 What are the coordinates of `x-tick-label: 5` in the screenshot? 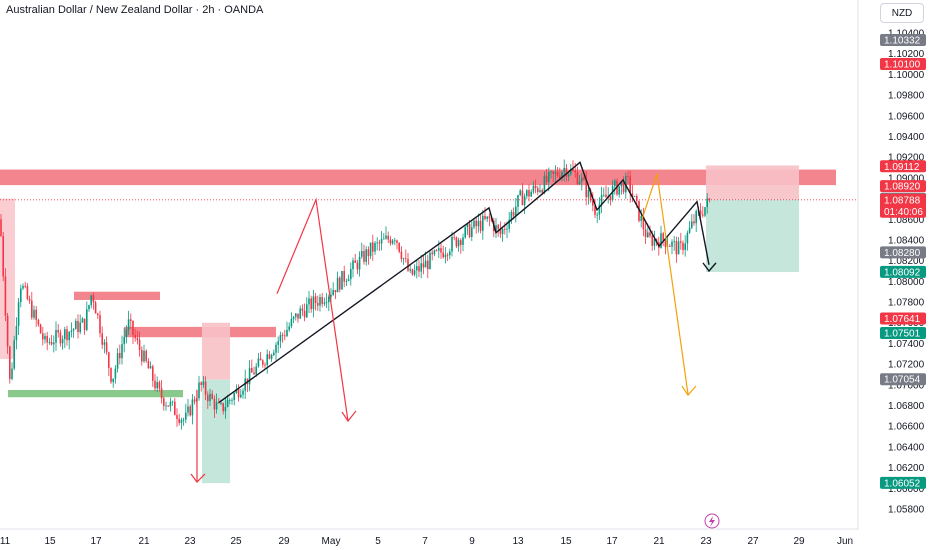 It's located at (378, 541).